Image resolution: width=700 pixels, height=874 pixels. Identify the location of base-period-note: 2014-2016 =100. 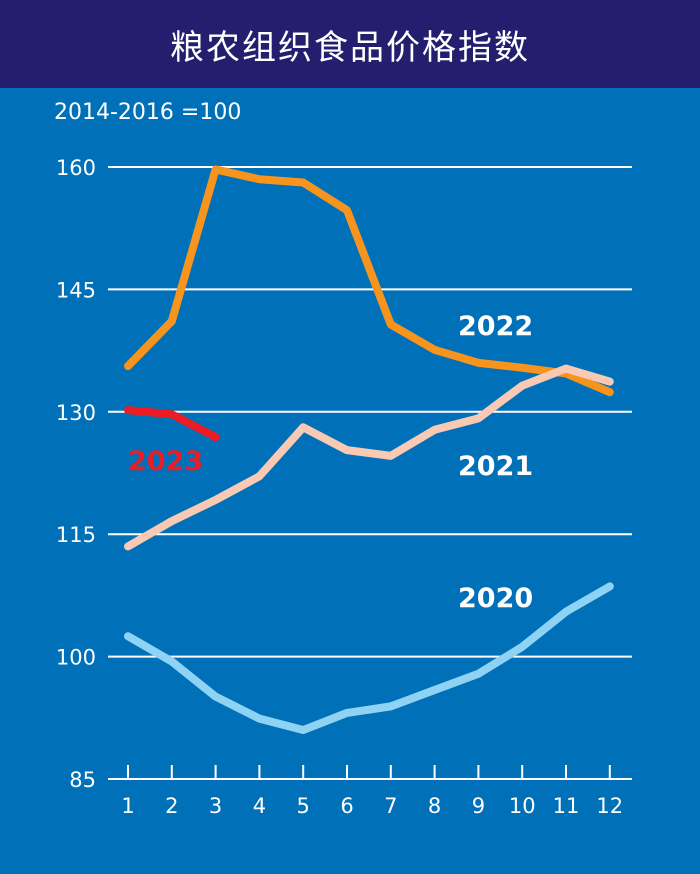
(148, 112).